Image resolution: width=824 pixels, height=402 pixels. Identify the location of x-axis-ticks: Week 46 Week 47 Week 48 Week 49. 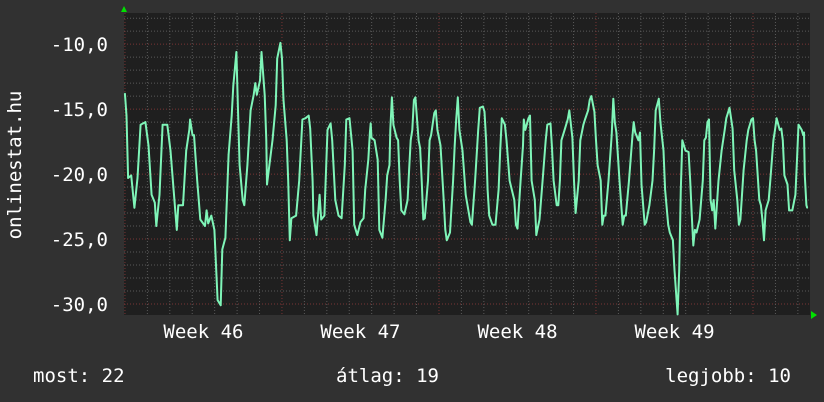
(438, 332).